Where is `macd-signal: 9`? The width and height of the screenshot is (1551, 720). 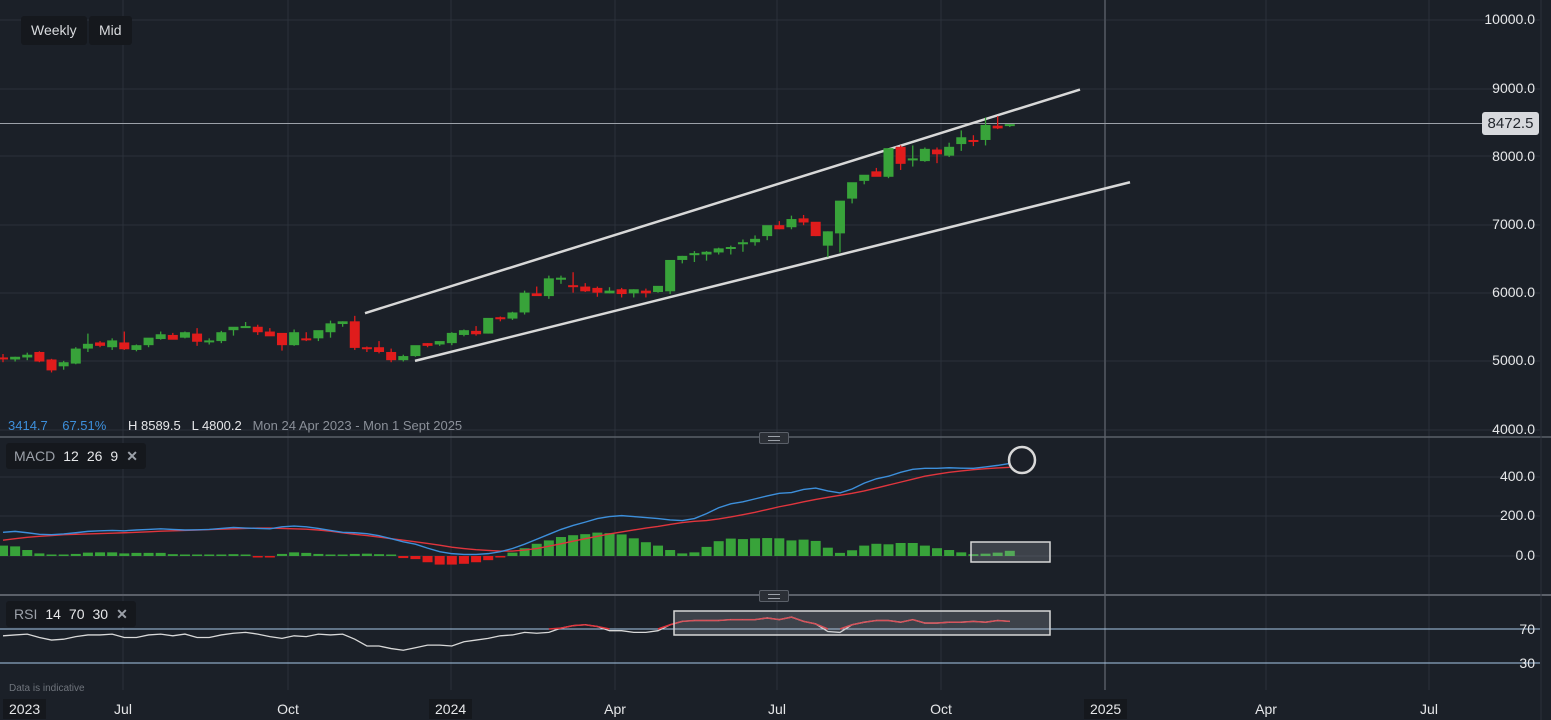
macd-signal: 9 is located at coordinates (114, 456).